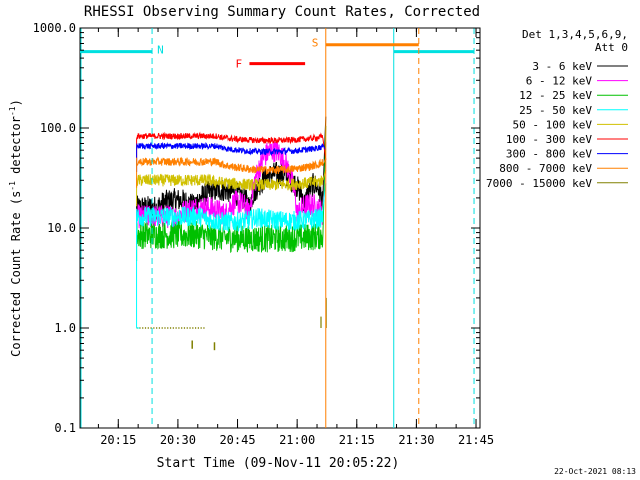 The height and width of the screenshot is (480, 640). What do you see at coordinates (562, 66) in the screenshot?
I see `legend-label: 3 - 6 keV` at bounding box center [562, 66].